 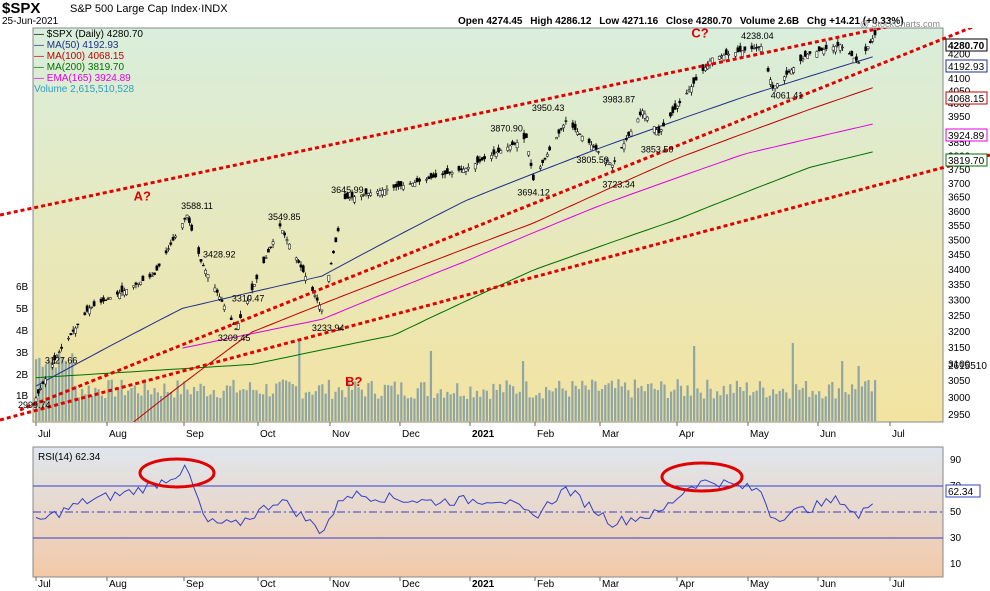 What do you see at coordinates (687, 434) in the screenshot?
I see `date-tick-label: Apr` at bounding box center [687, 434].